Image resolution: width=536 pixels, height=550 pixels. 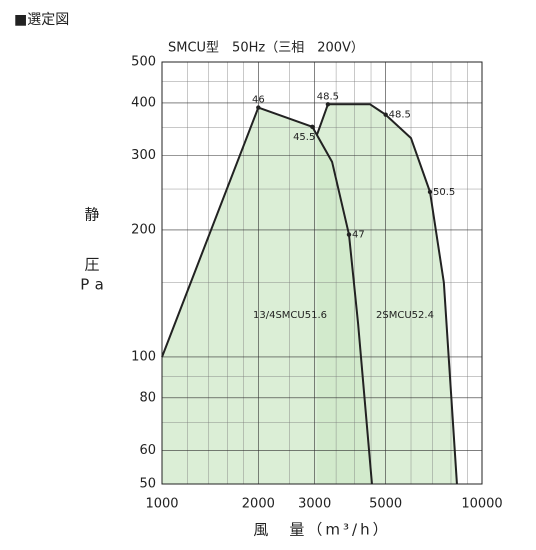 What do you see at coordinates (94, 265) in the screenshot?
I see `y-axis-label: 圧` at bounding box center [94, 265].